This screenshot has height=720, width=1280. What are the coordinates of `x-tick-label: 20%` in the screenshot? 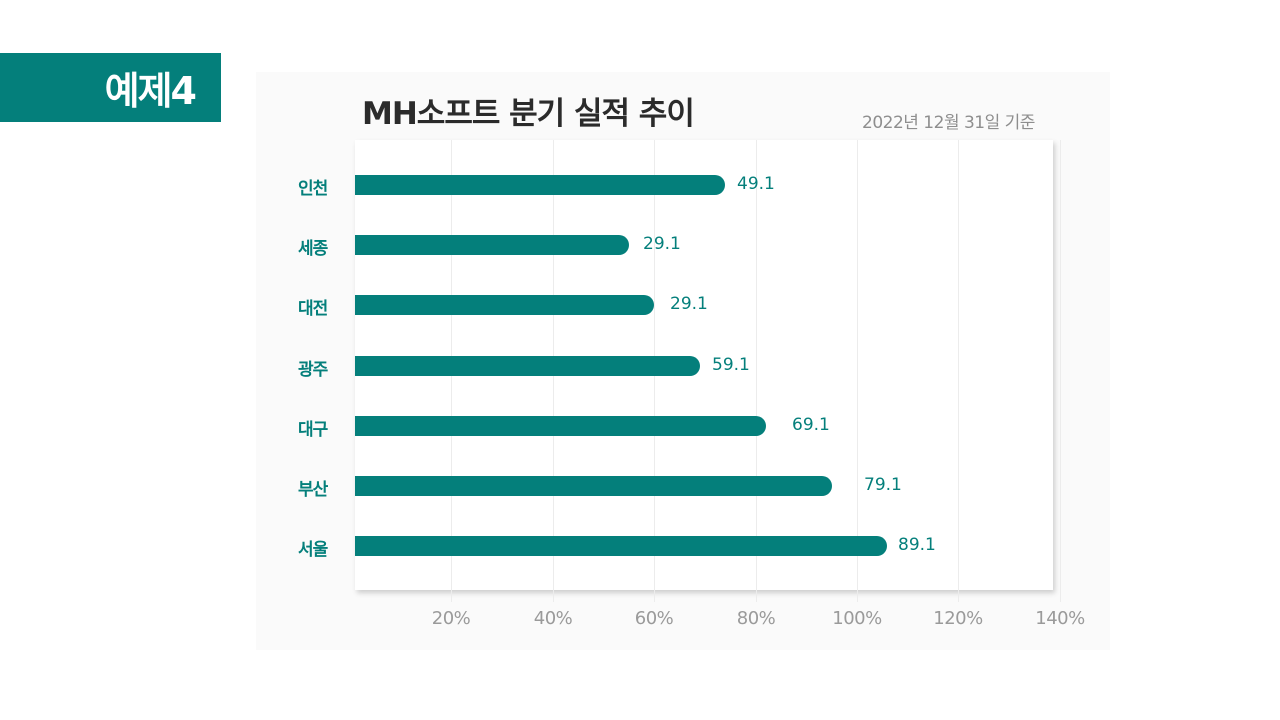 It's located at (451, 618).